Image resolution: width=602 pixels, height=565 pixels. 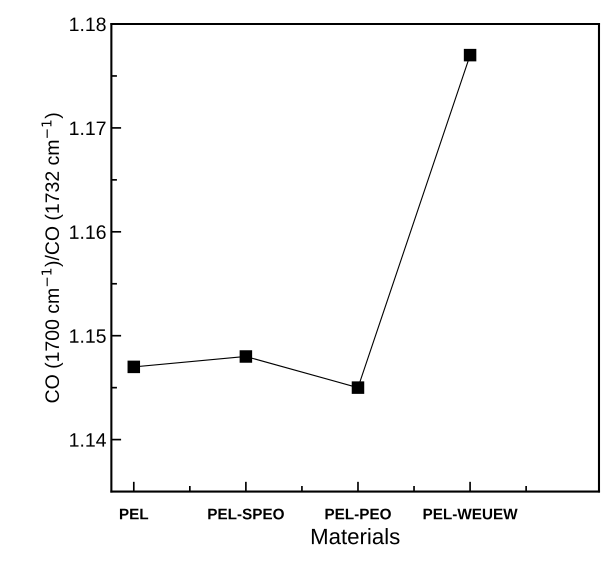 I want to click on y-tick-label: 1.15, so click(x=88, y=336).